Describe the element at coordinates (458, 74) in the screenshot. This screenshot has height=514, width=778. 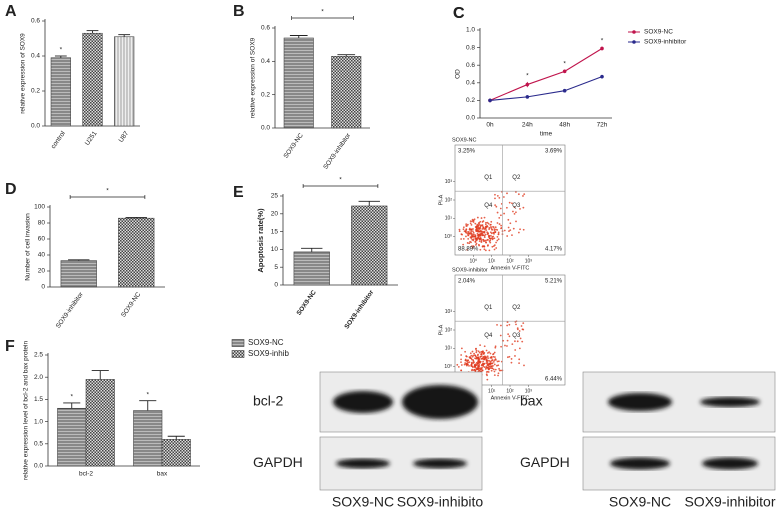
I see `y-axis-label: OD` at that location.